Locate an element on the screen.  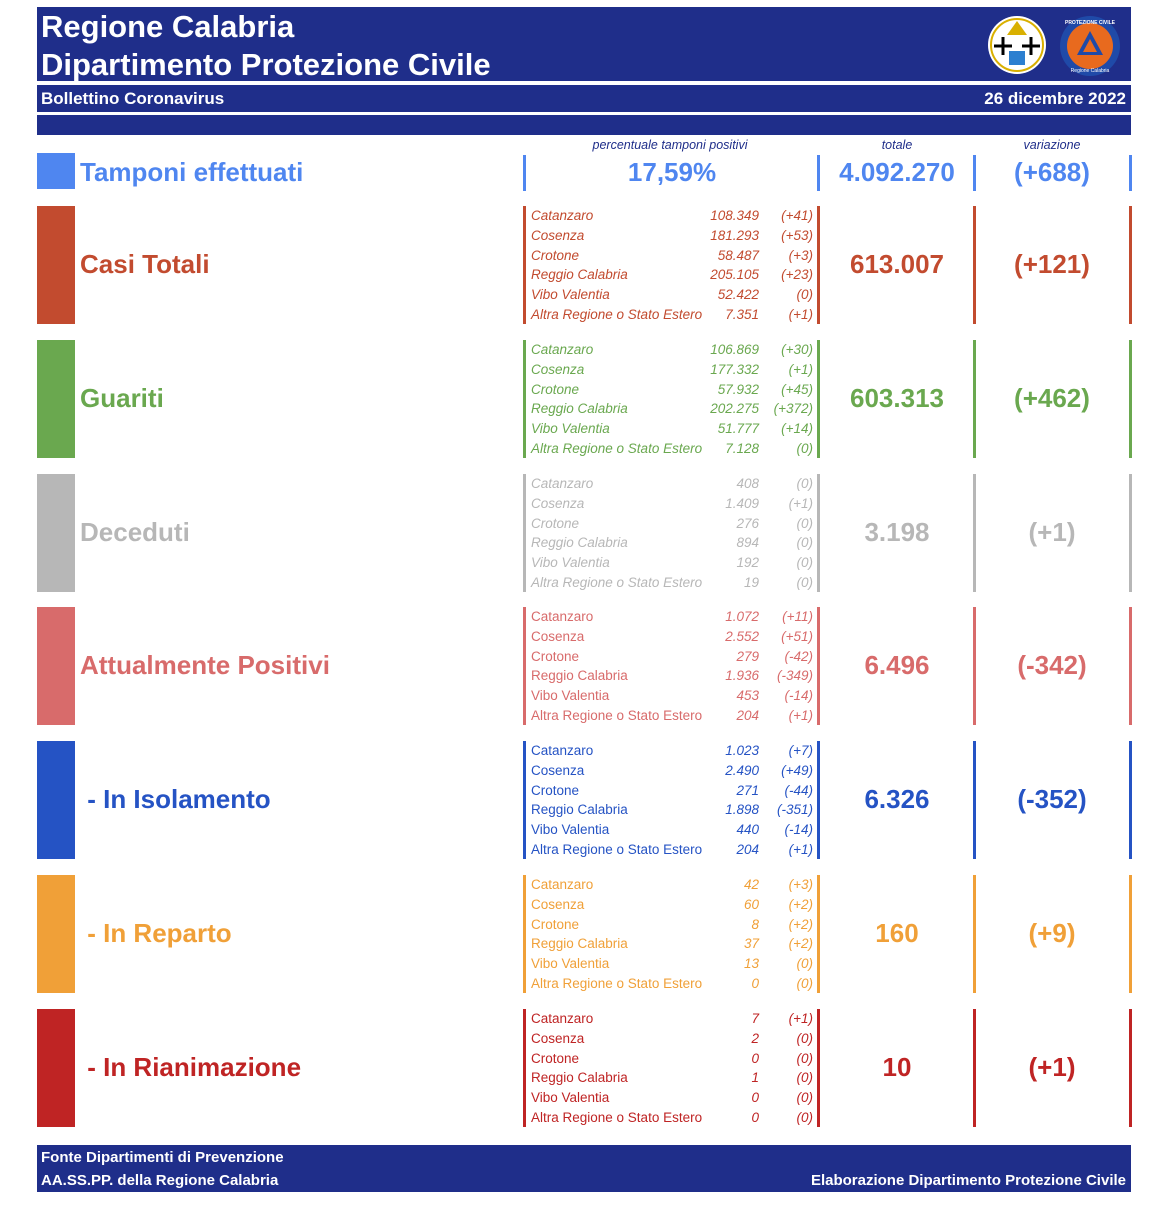
province-value: 1.898 is located at coordinates (742, 810).